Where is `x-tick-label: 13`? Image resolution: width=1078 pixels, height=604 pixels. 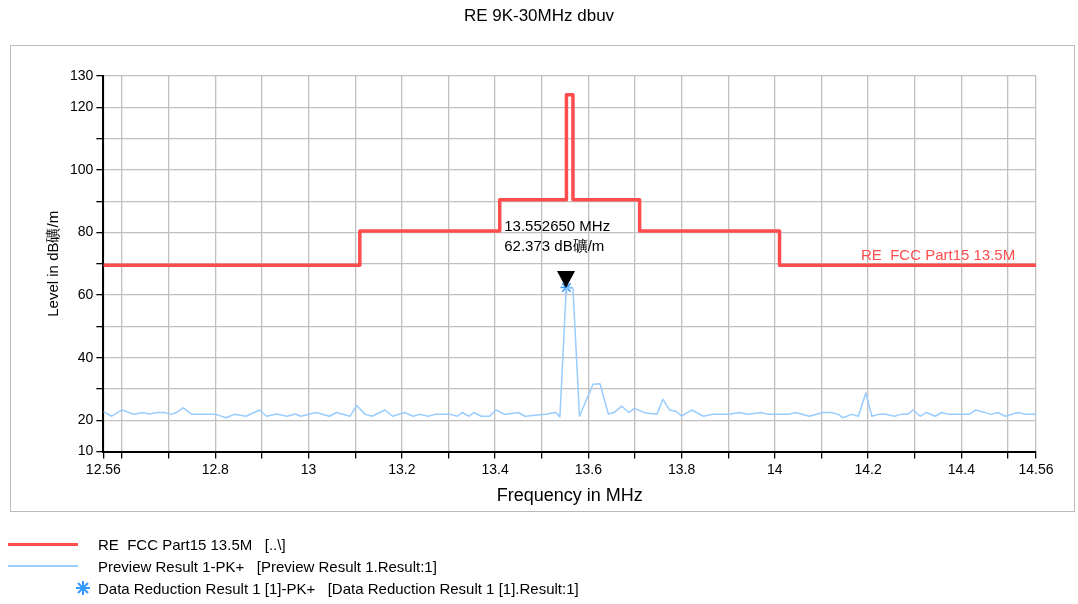 x-tick-label: 13 is located at coordinates (308, 468).